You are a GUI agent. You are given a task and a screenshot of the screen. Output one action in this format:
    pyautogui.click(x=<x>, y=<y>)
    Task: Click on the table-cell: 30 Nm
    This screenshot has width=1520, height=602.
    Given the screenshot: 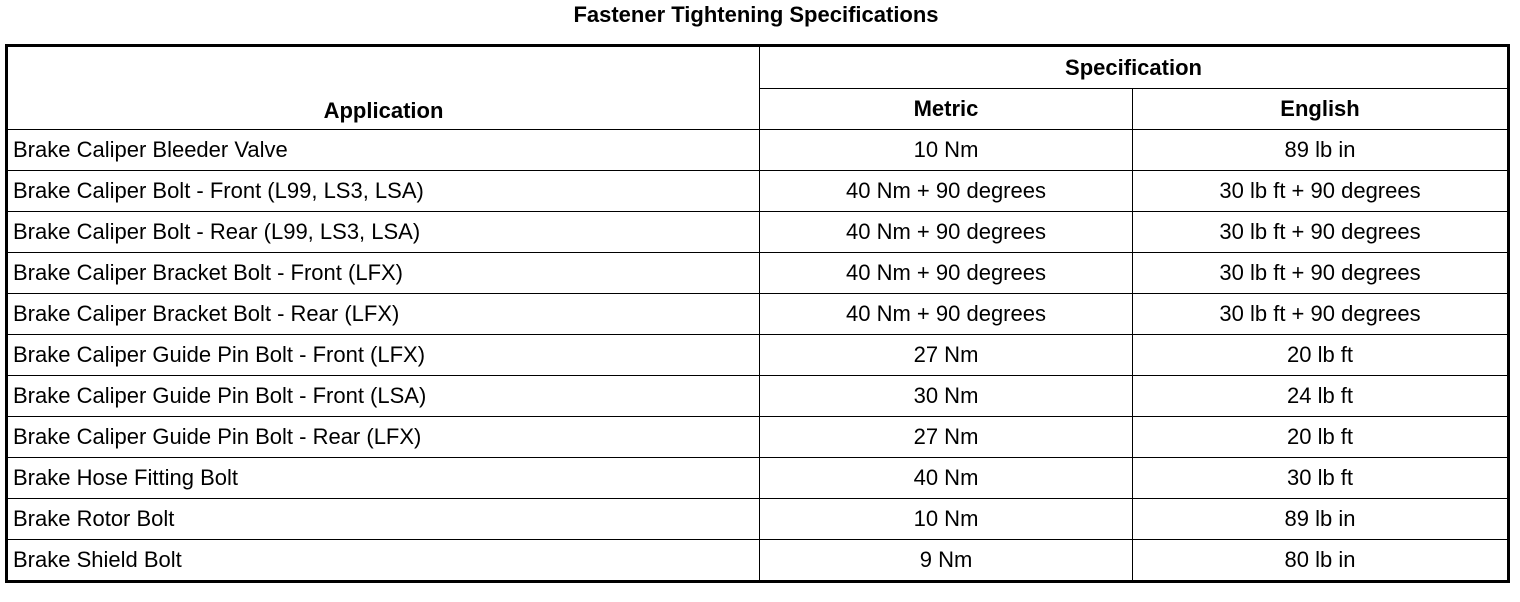 What is the action you would take?
    pyautogui.click(x=946, y=396)
    